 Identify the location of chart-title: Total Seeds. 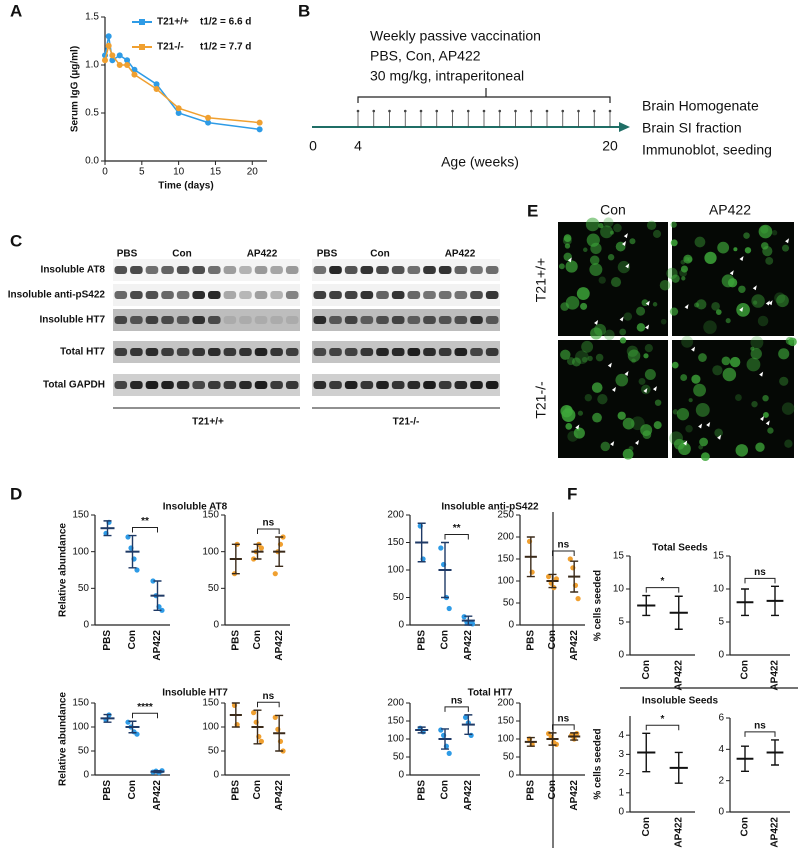
(680, 548).